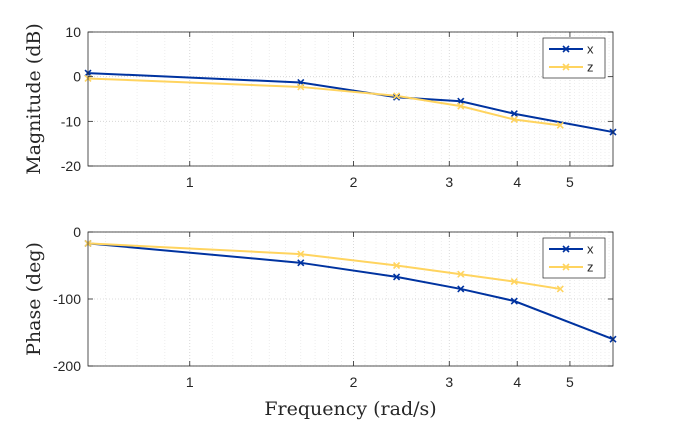  What do you see at coordinates (449, 382) in the screenshot?
I see `phase-x-tick-label: 3` at bounding box center [449, 382].